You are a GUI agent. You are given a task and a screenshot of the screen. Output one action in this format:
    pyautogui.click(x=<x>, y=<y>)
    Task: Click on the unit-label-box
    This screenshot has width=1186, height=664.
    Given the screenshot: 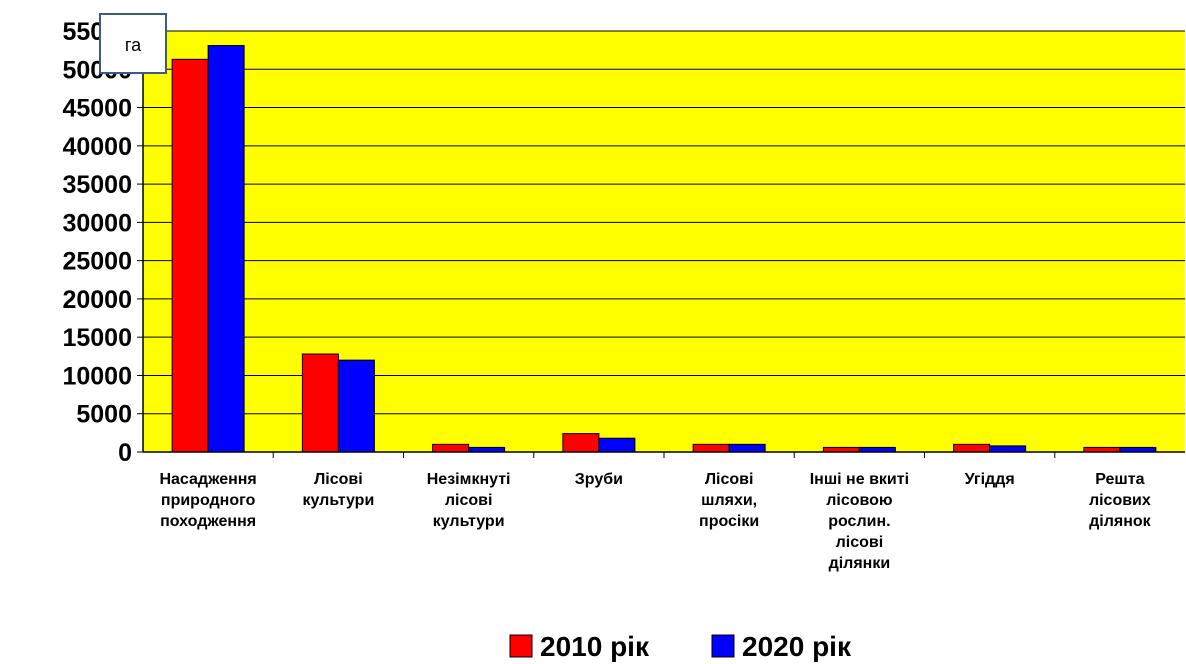 What is the action you would take?
    pyautogui.click(x=133, y=43)
    